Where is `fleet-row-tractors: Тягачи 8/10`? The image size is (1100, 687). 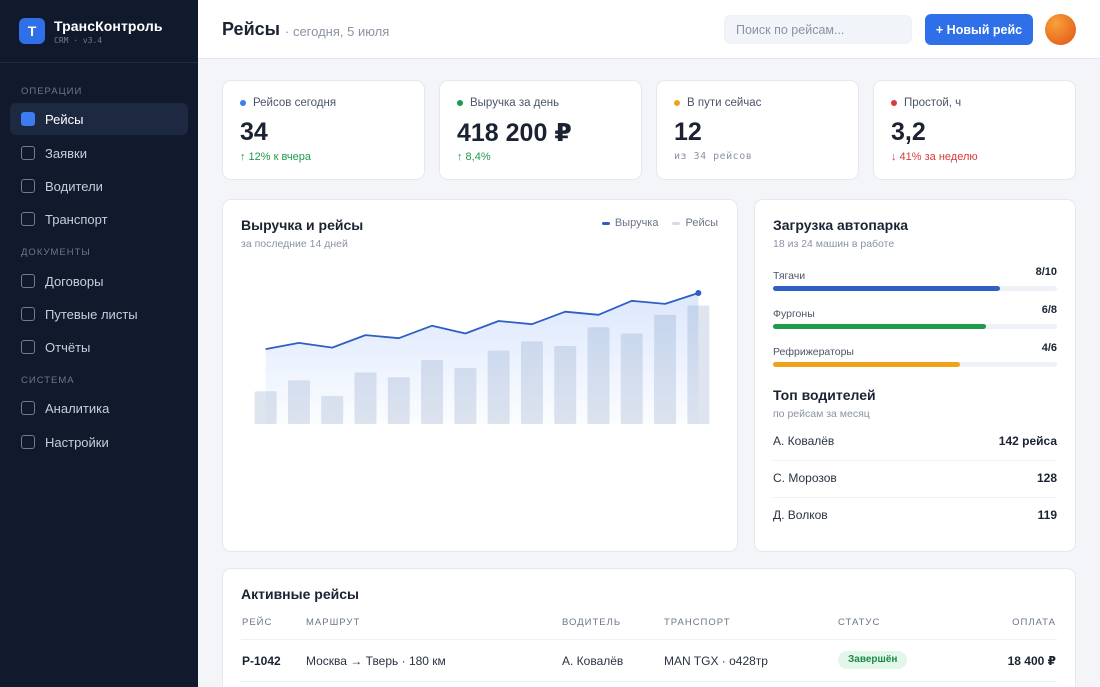 fleet-row-tractors: Тягачи 8/10 is located at coordinates (915, 278).